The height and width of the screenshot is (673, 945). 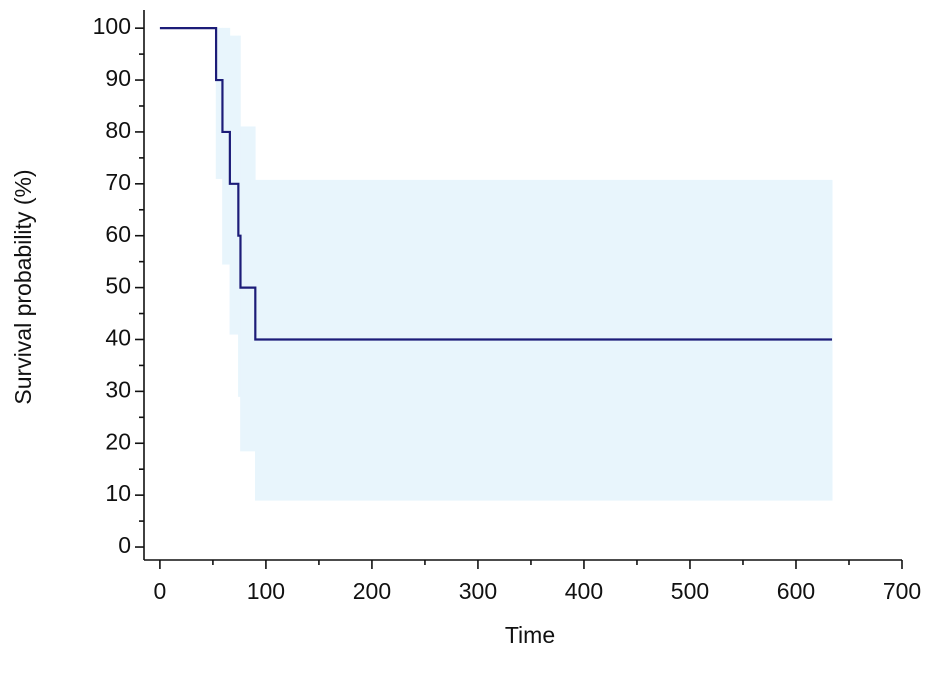 I want to click on x-tick-label: 200, so click(x=372, y=591).